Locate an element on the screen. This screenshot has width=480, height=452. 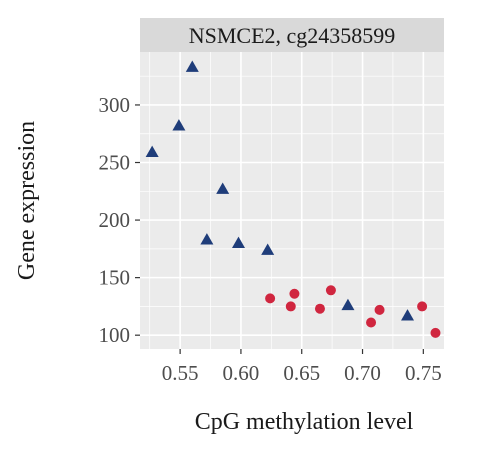
y-tick-label: 250 is located at coordinates (115, 163).